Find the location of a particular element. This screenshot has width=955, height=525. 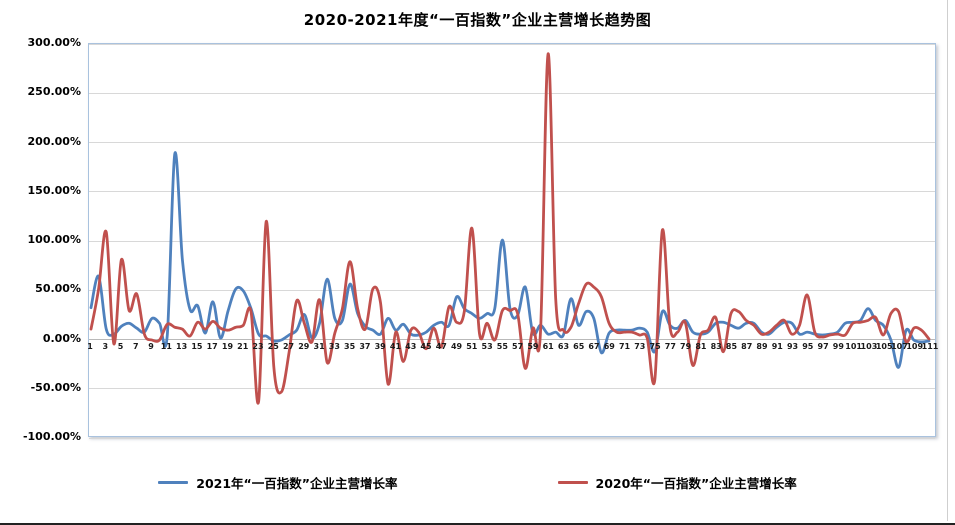

x-tick-label: 69 is located at coordinates (609, 346).